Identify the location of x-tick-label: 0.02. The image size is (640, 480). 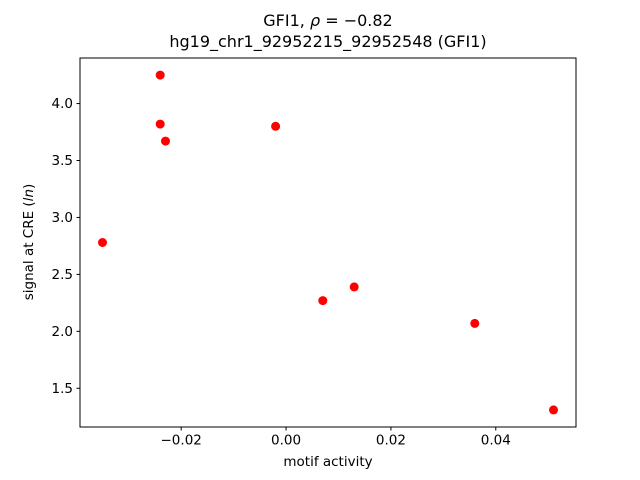
(391, 441).